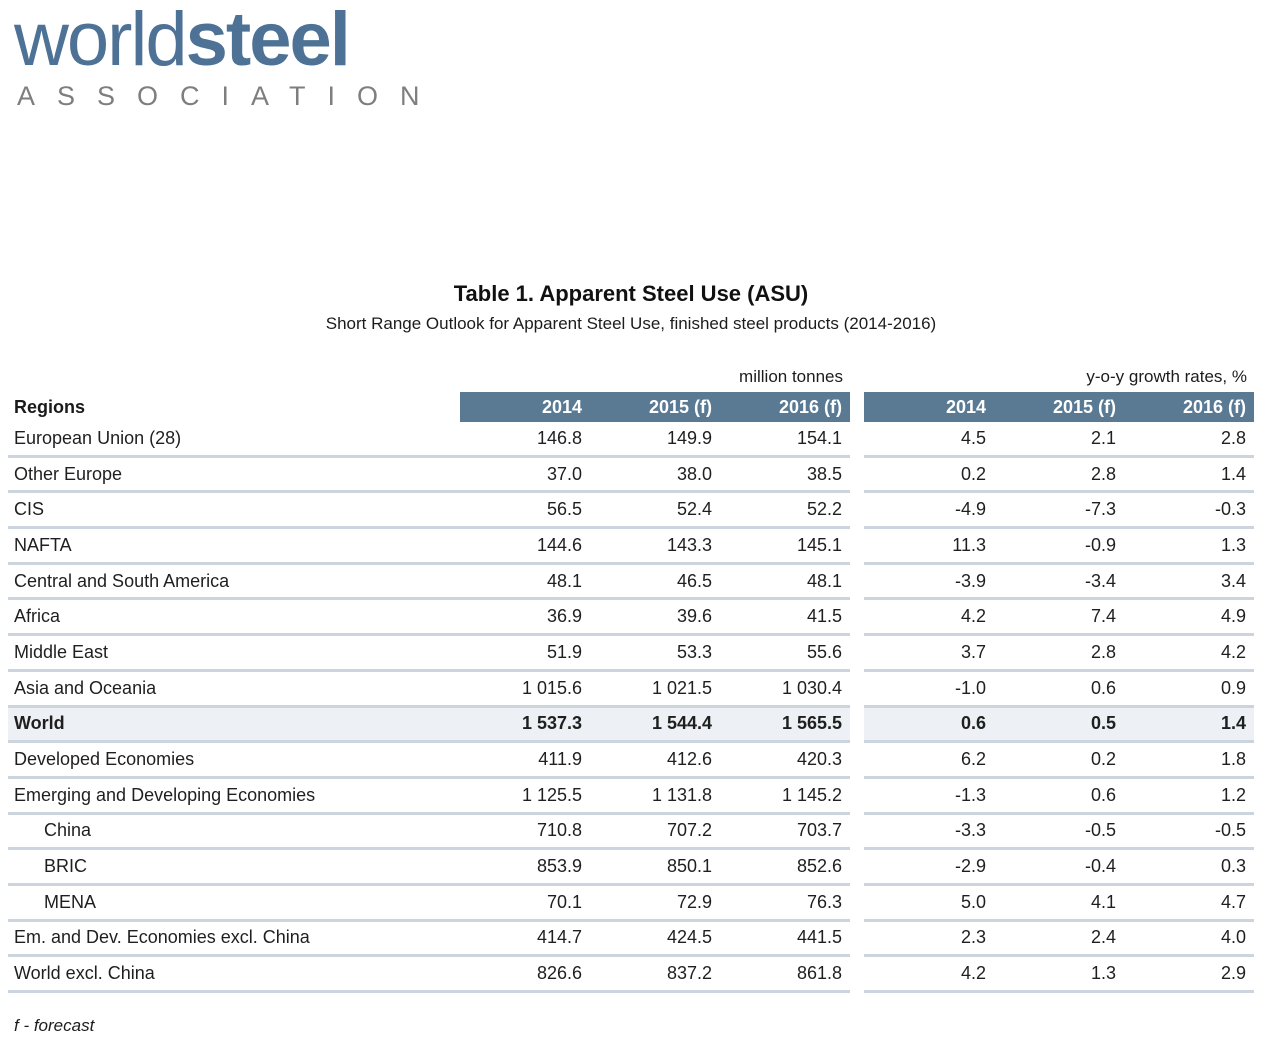 This screenshot has height=1048, width=1262. I want to click on table-row: Other Europe 37.0 38.0 38.5 0.2 2.8 1.4, so click(631, 476).